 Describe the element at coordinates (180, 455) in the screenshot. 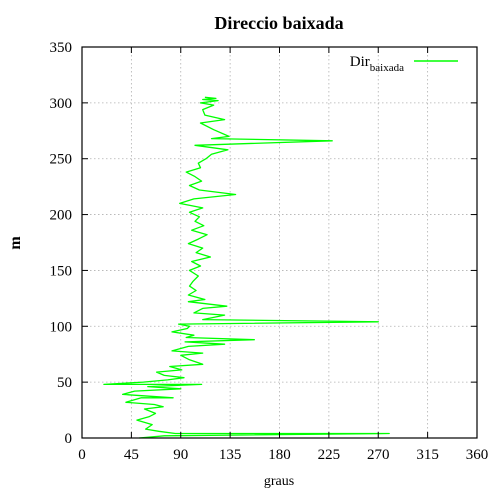

I see `x-tick-label: 90` at that location.